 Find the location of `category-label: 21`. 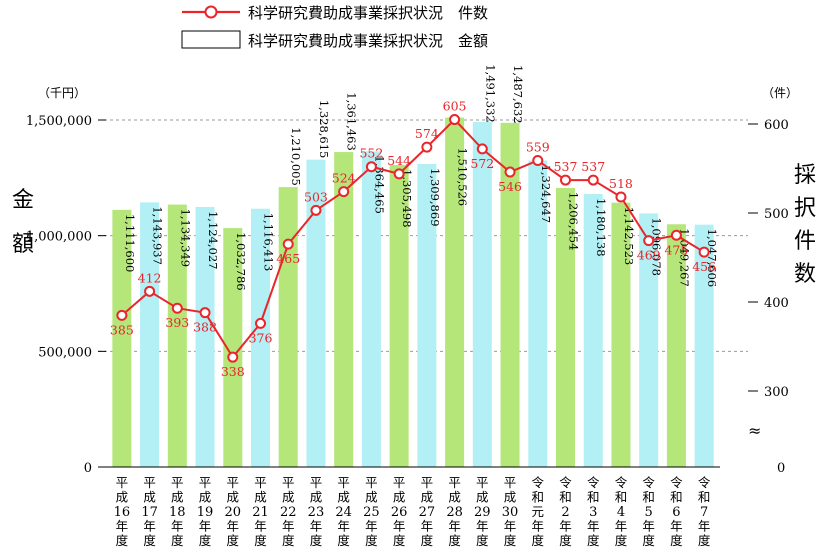

category-label: 21 is located at coordinates (260, 512).